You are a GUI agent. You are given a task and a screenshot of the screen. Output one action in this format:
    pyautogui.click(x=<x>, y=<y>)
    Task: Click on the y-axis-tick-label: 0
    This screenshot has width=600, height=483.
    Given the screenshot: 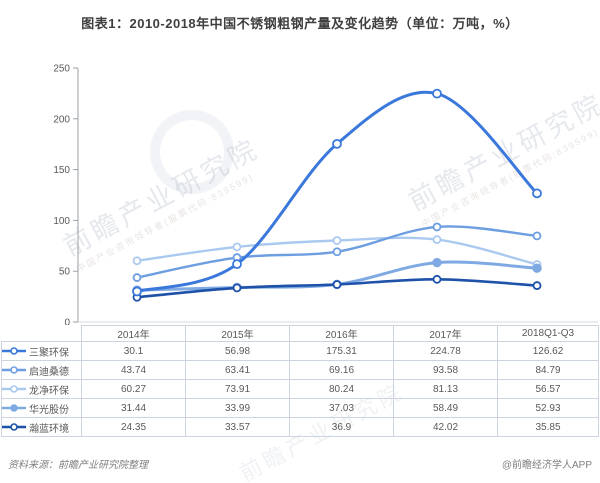 What is the action you would take?
    pyautogui.click(x=67, y=322)
    